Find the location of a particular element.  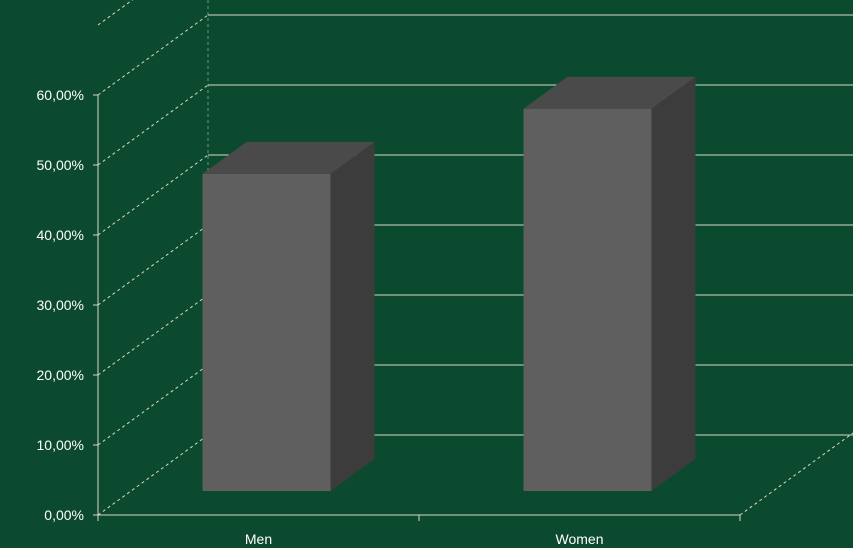

y-tick-label: 10,00% is located at coordinates (60, 445).